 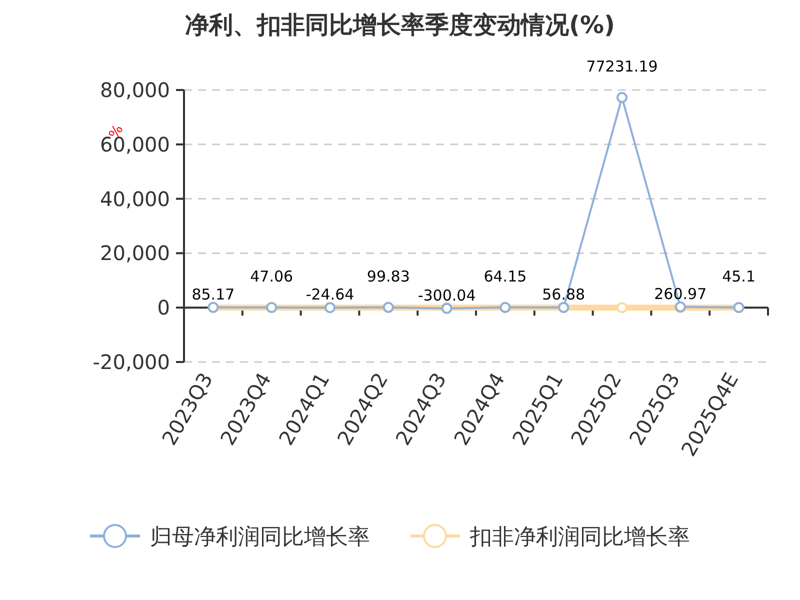 What do you see at coordinates (400, 25) in the screenshot?
I see `chart-title: 净利、扣非同比增长率季度变动情况(%)` at bounding box center [400, 25].